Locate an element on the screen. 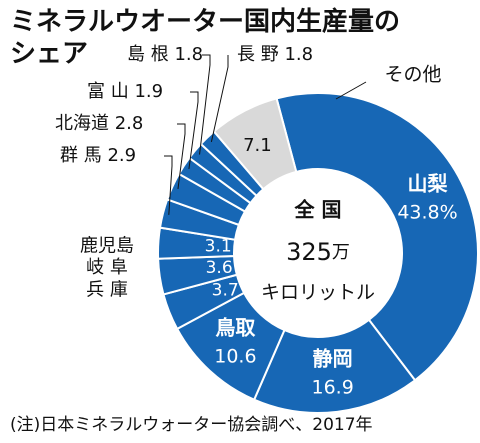  slice-name-2: 静岡 is located at coordinates (333, 359).